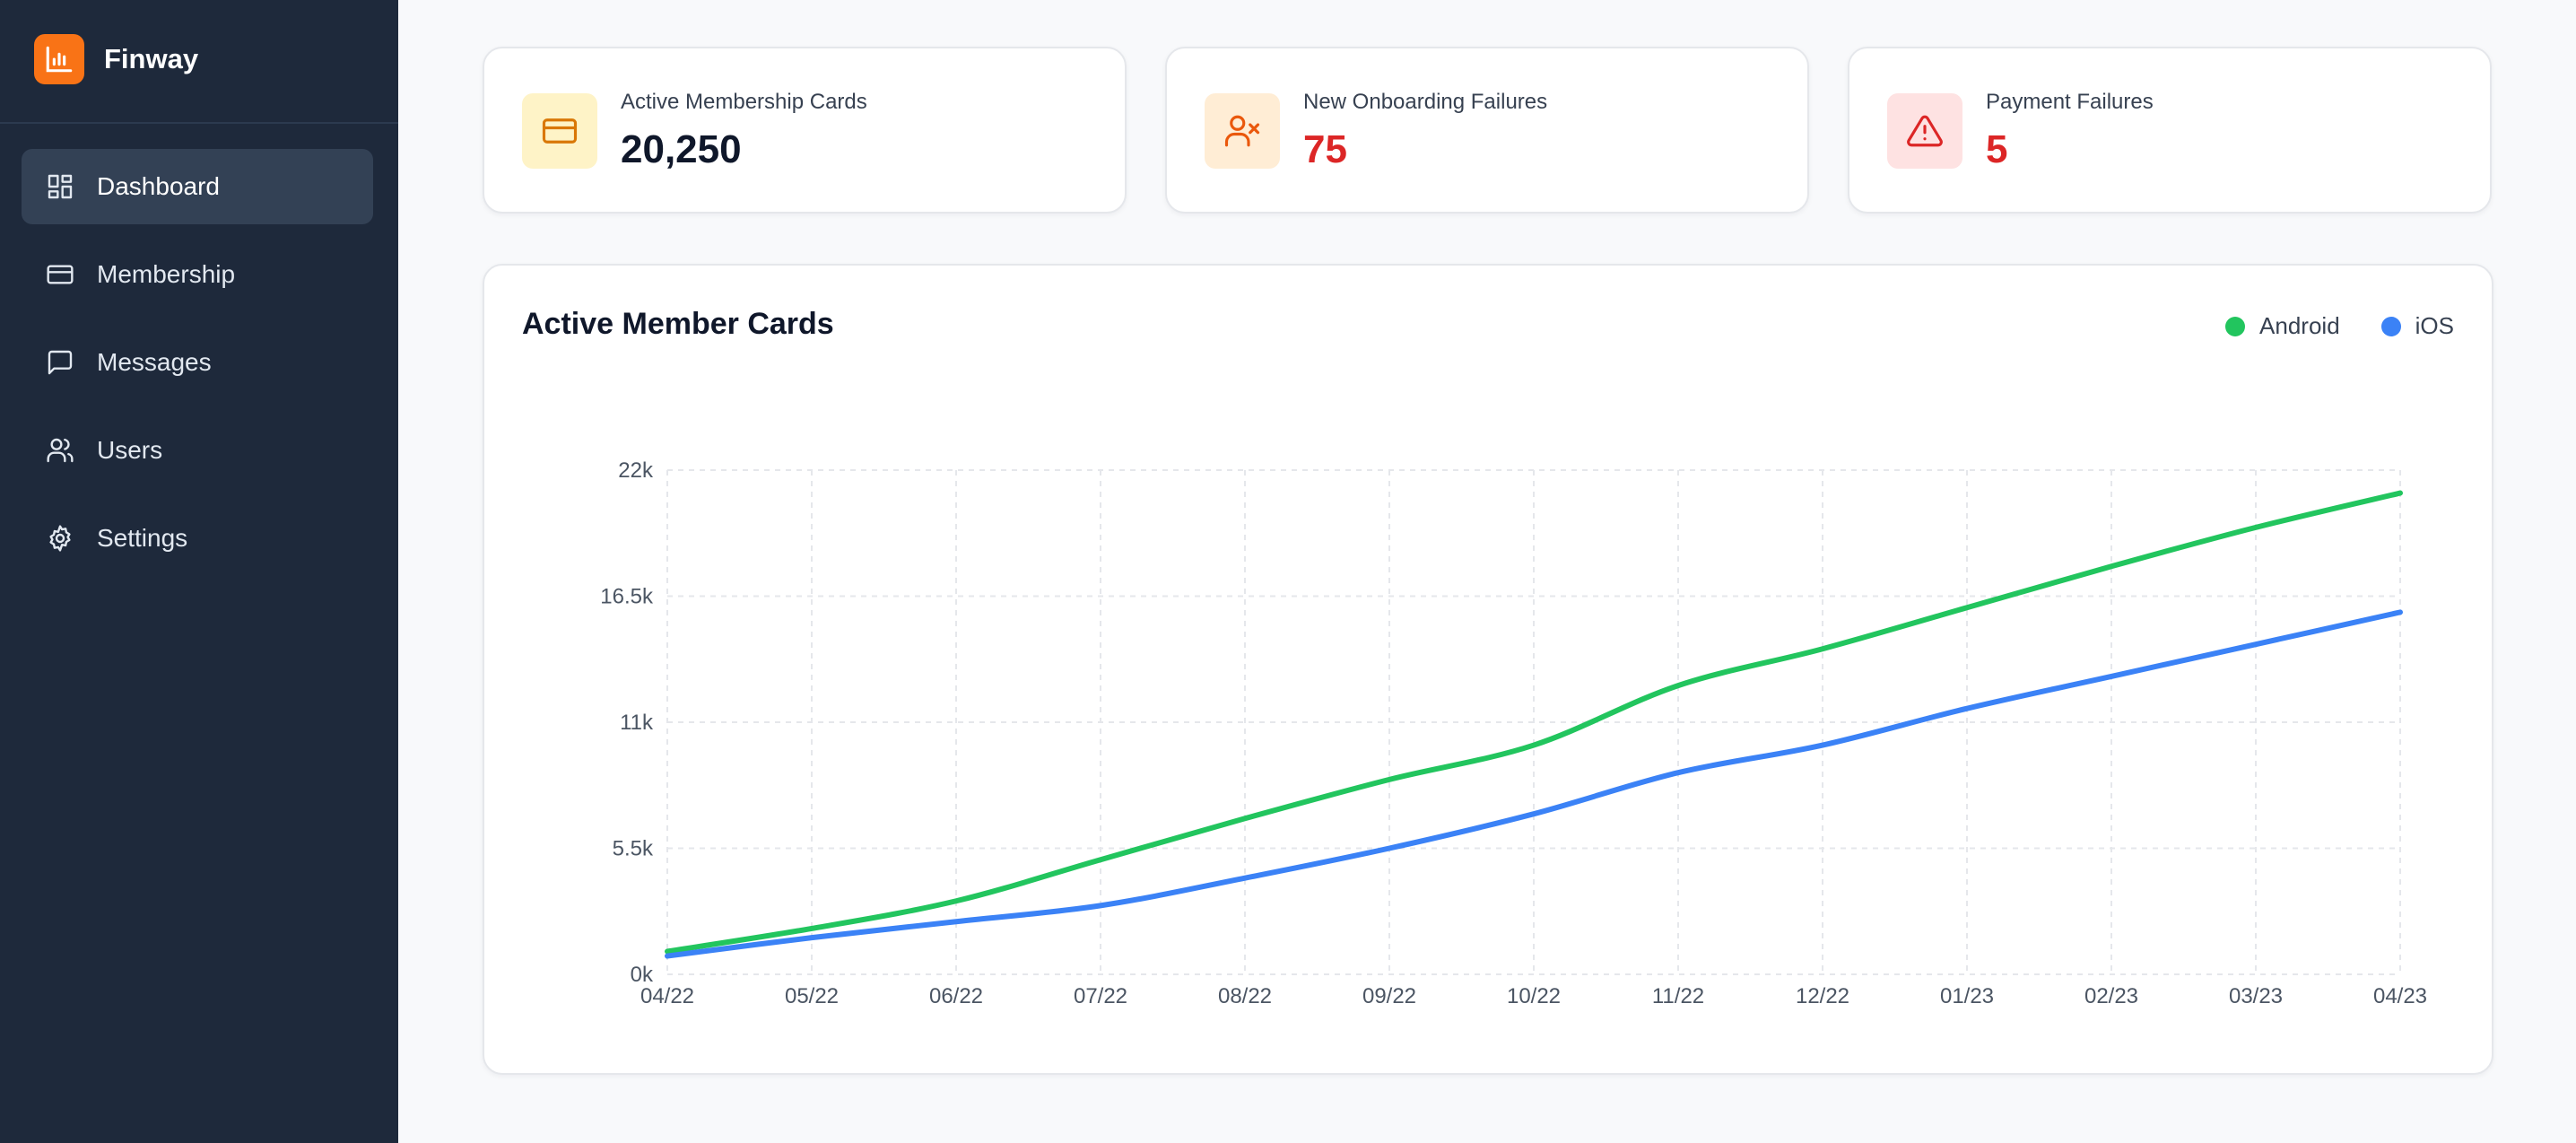 Image resolution: width=2576 pixels, height=1143 pixels. I want to click on x-tick-label: 04/23, so click(2400, 996).